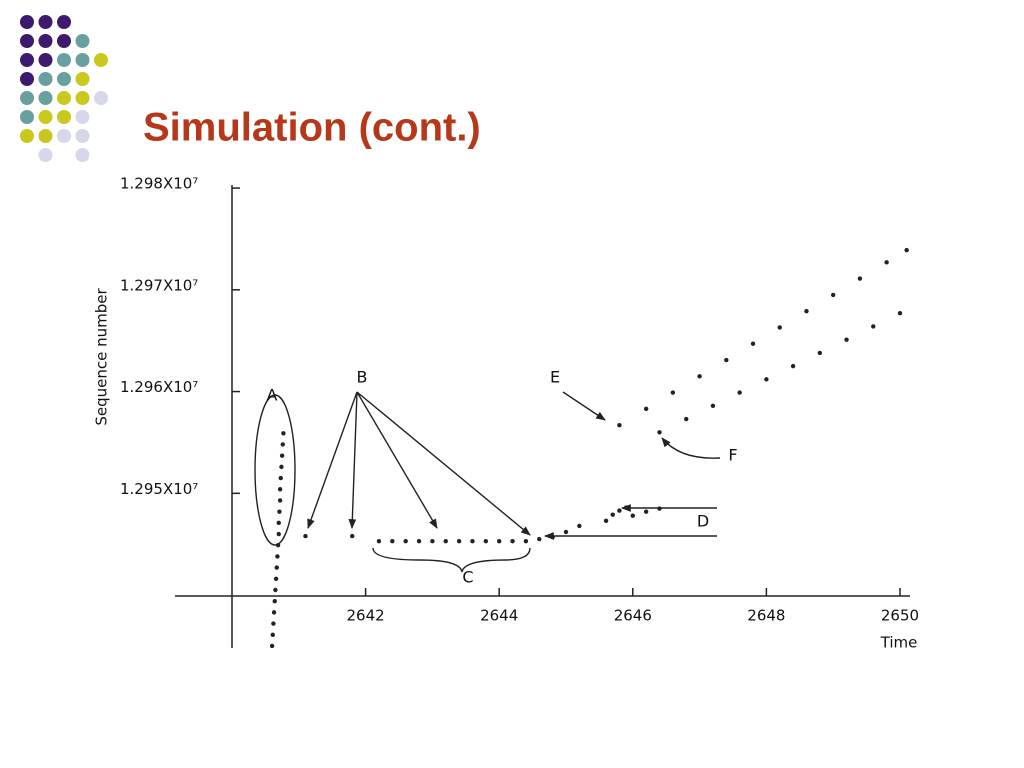 The width and height of the screenshot is (1024, 768). Describe the element at coordinates (159, 184) in the screenshot. I see `y-tick-label: 1.298X10⁷` at that location.